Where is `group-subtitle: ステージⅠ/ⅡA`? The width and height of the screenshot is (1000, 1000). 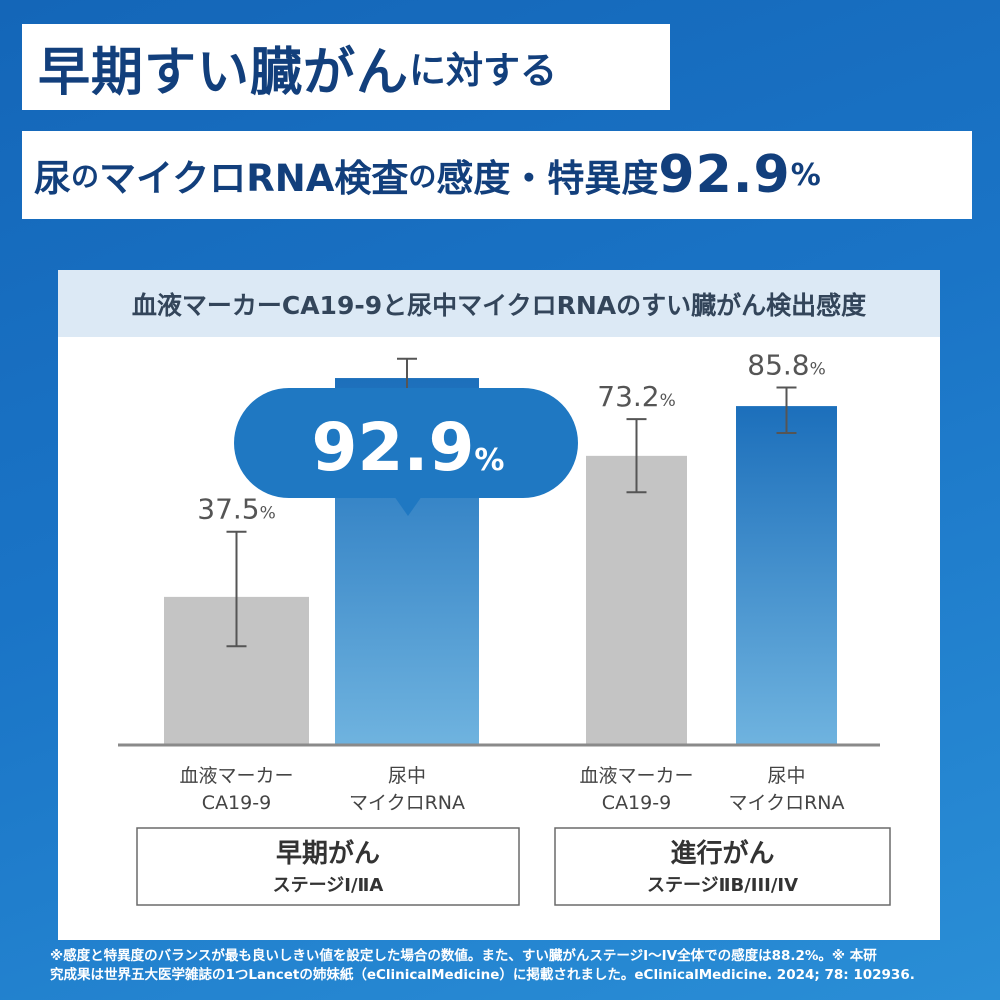 group-subtitle: ステージⅠ/ⅡA is located at coordinates (328, 885).